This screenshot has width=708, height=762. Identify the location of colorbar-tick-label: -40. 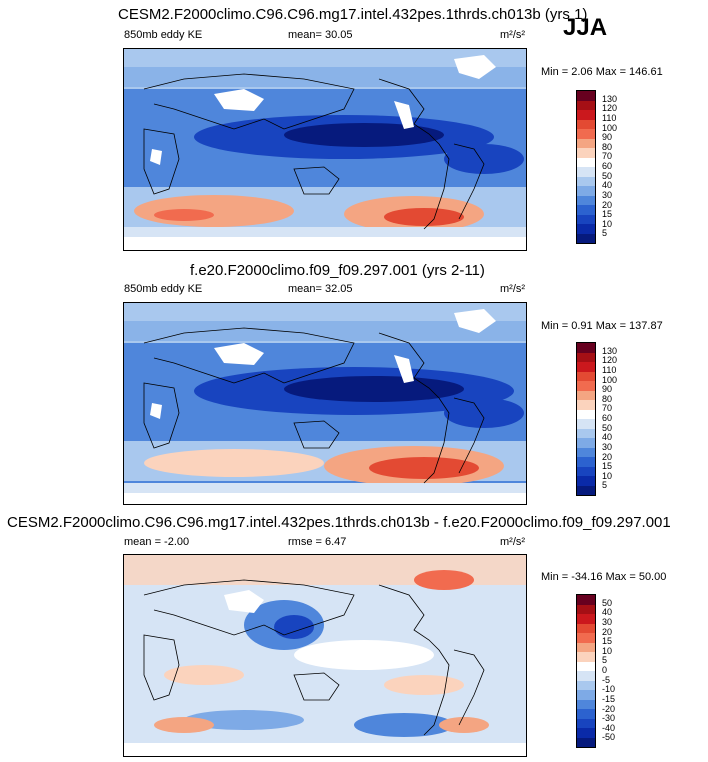
(609, 727).